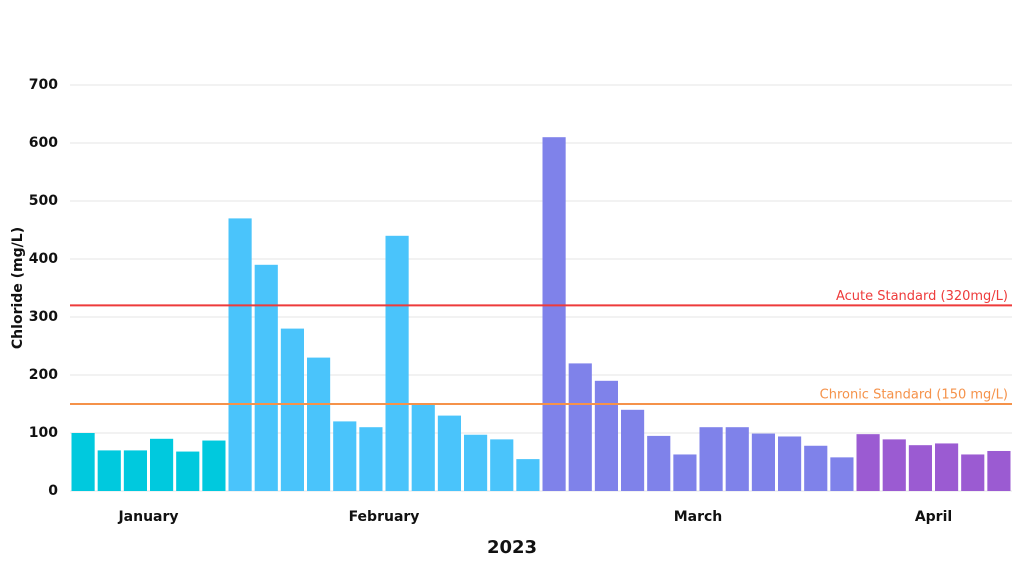 The image size is (1024, 576). What do you see at coordinates (43, 317) in the screenshot?
I see `y-tick-label: 300` at bounding box center [43, 317].